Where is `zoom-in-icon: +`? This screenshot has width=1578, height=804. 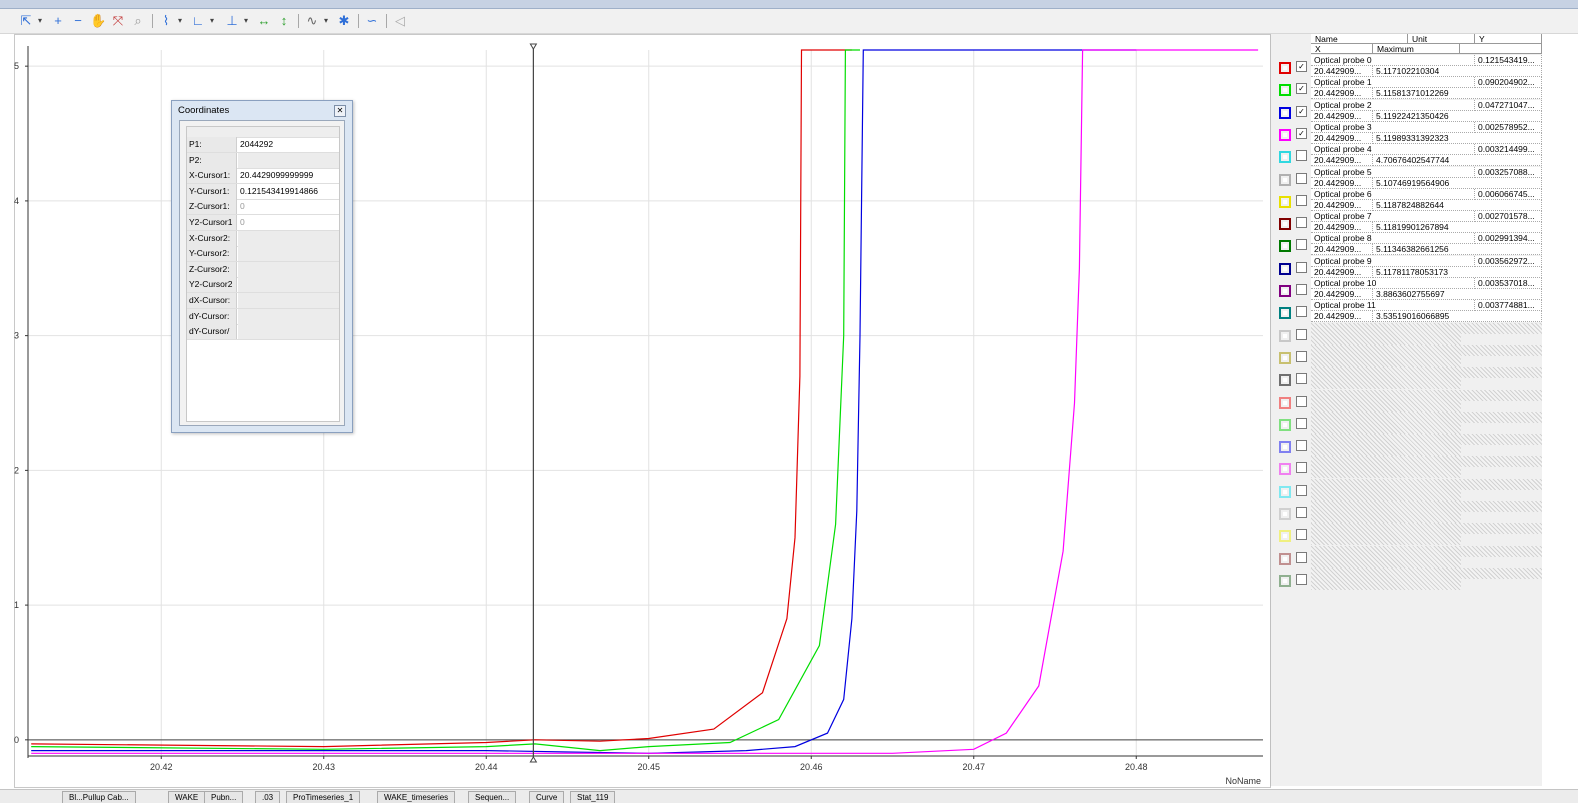 zoom-in-icon: + is located at coordinates (58, 20).